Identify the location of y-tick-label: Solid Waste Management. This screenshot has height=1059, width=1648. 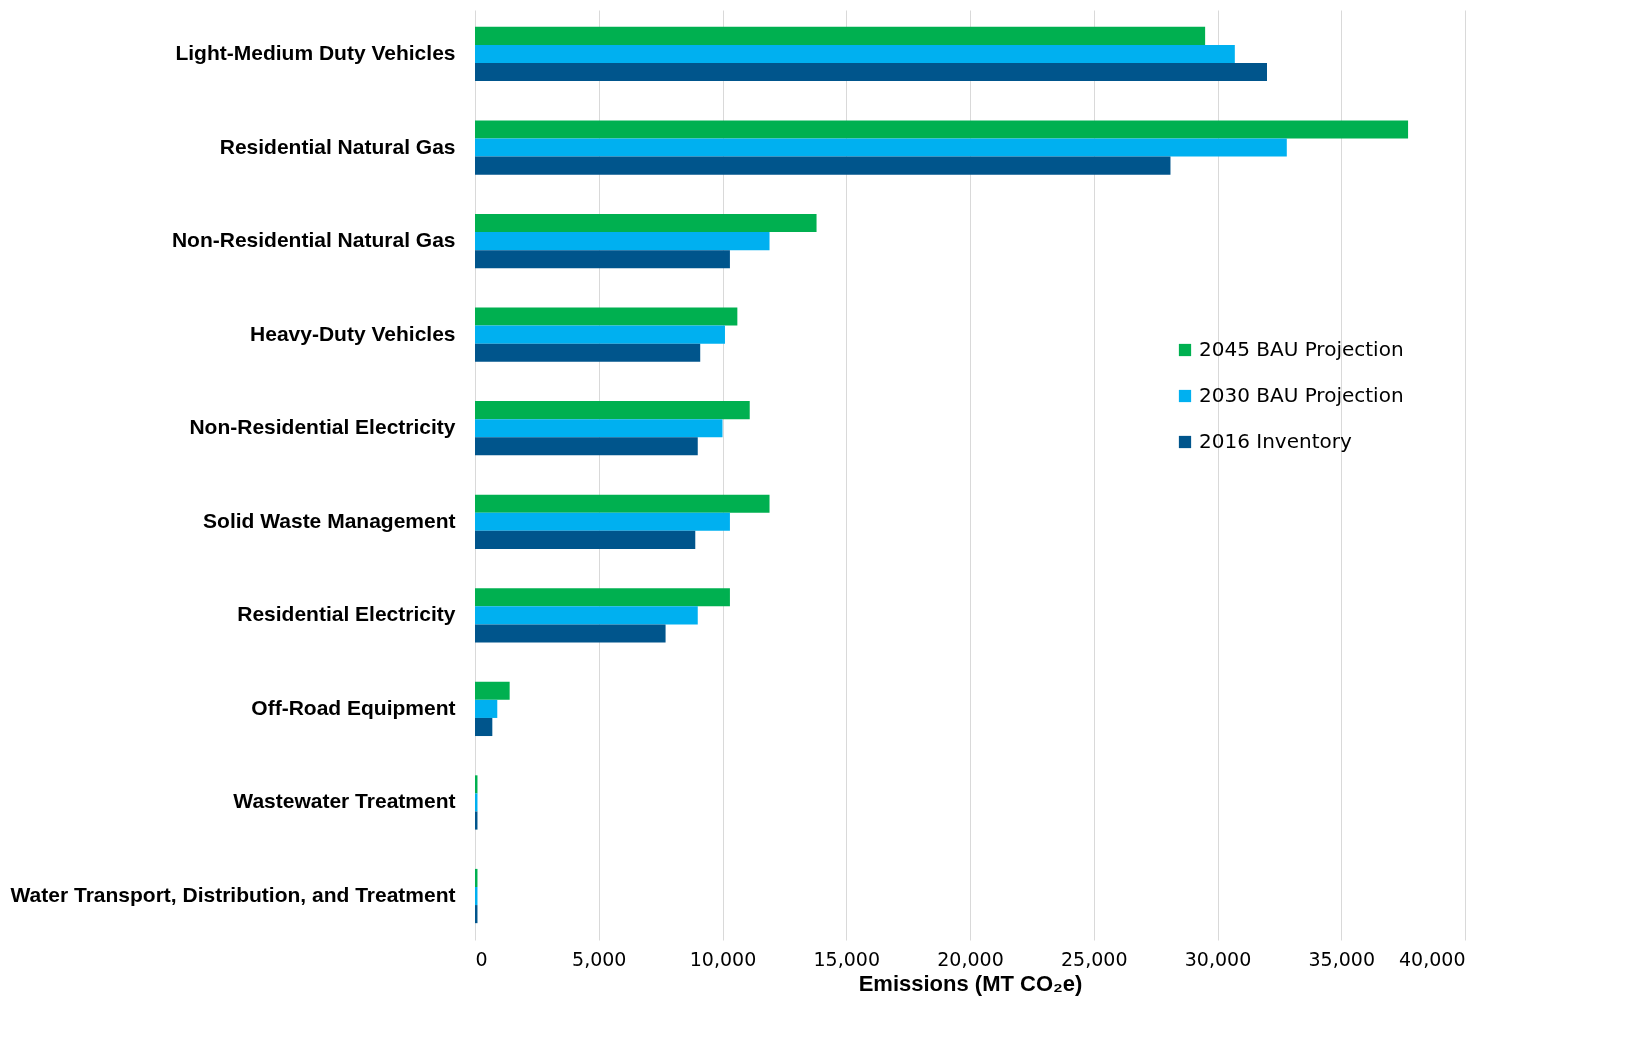
(329, 520).